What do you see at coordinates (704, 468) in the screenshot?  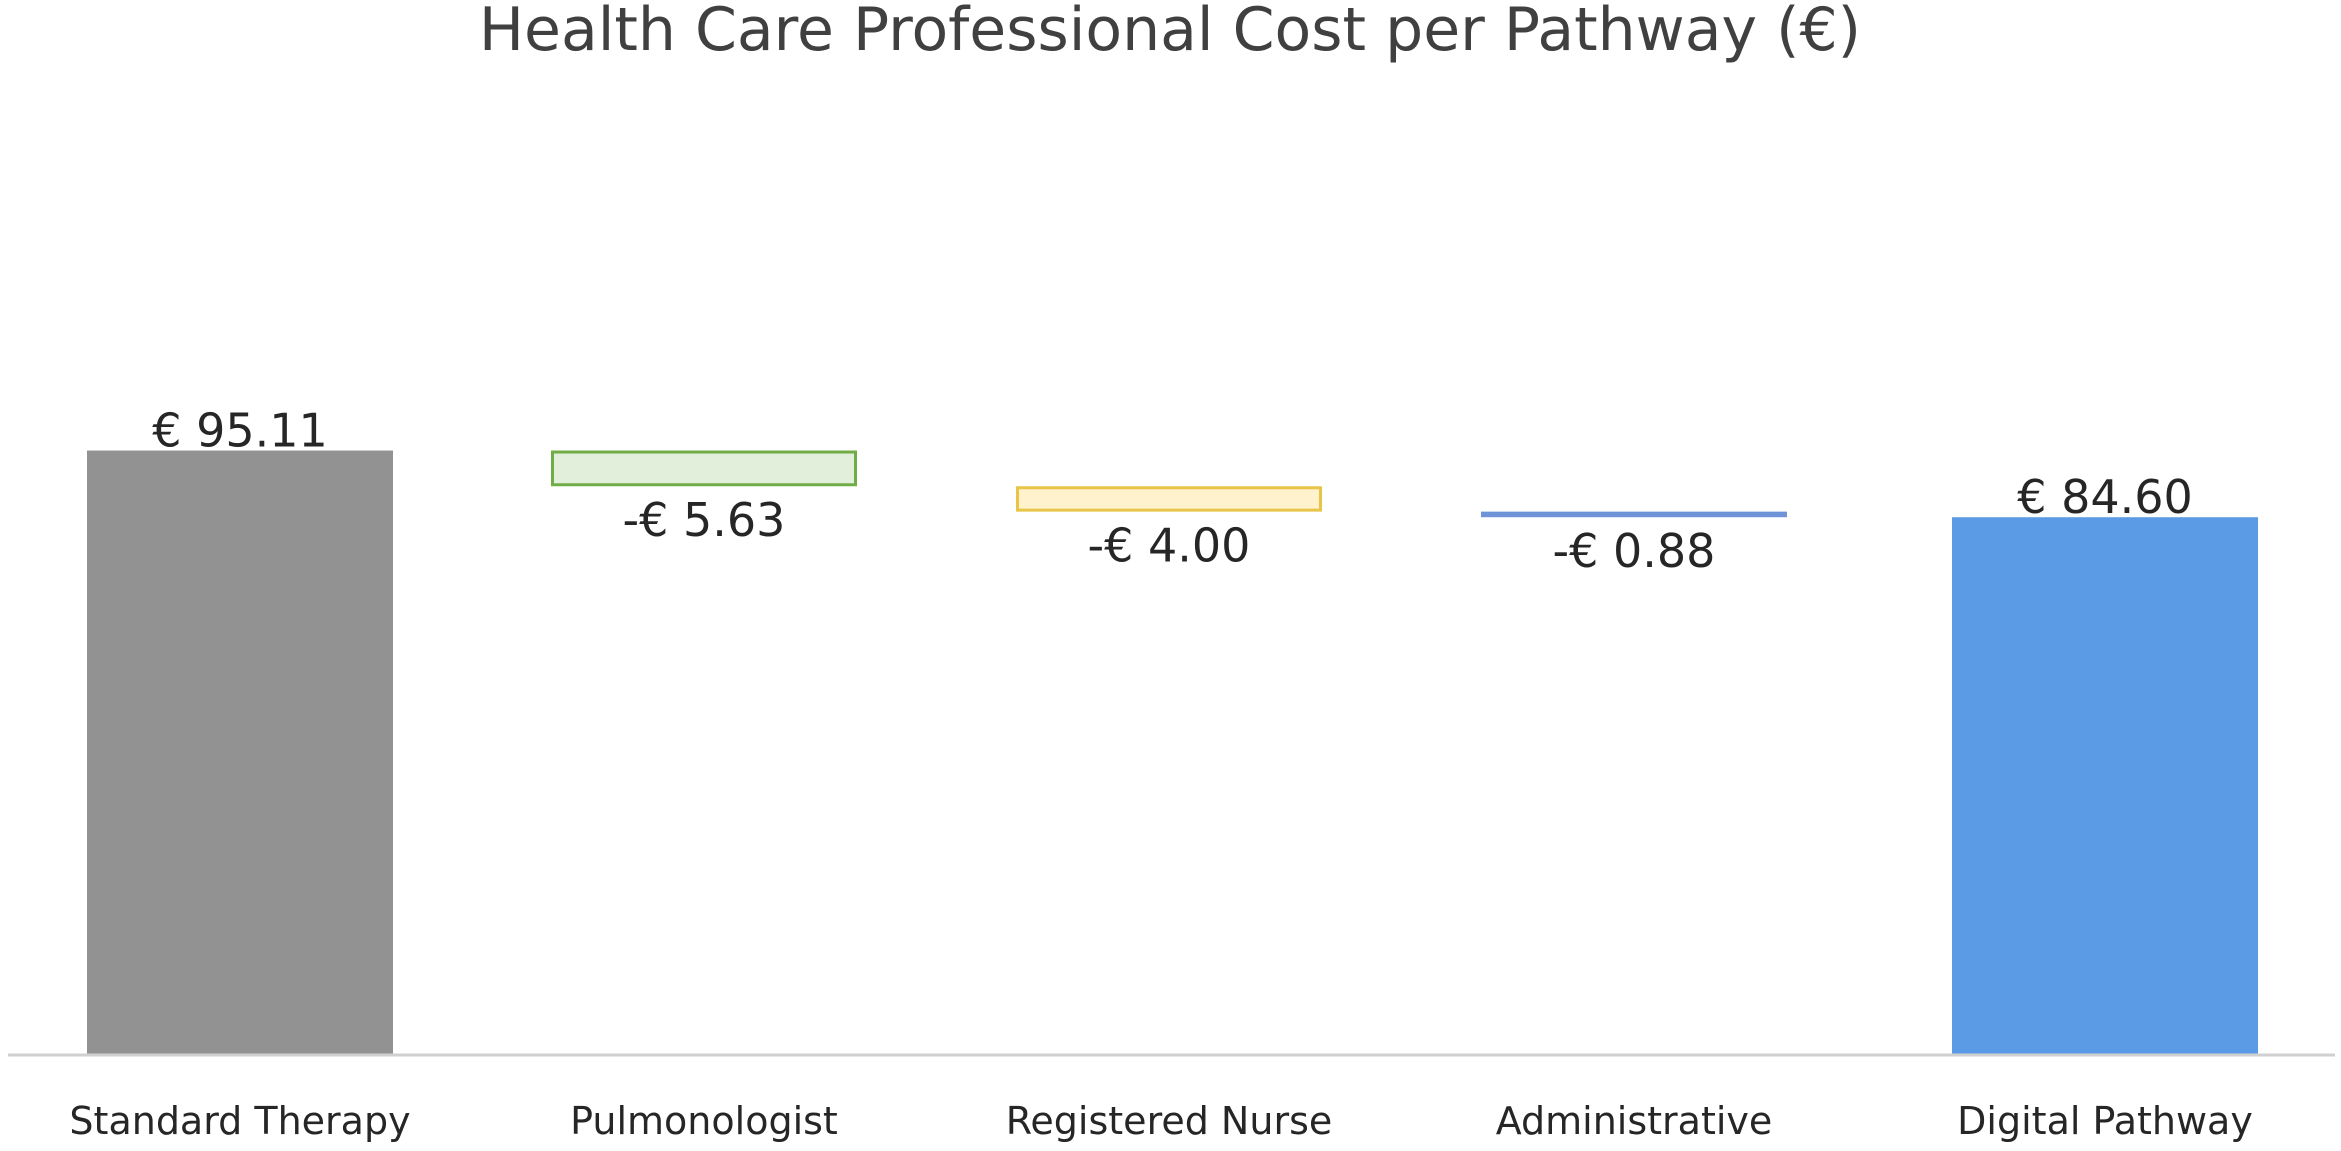 I see `bar-pulmonologist` at bounding box center [704, 468].